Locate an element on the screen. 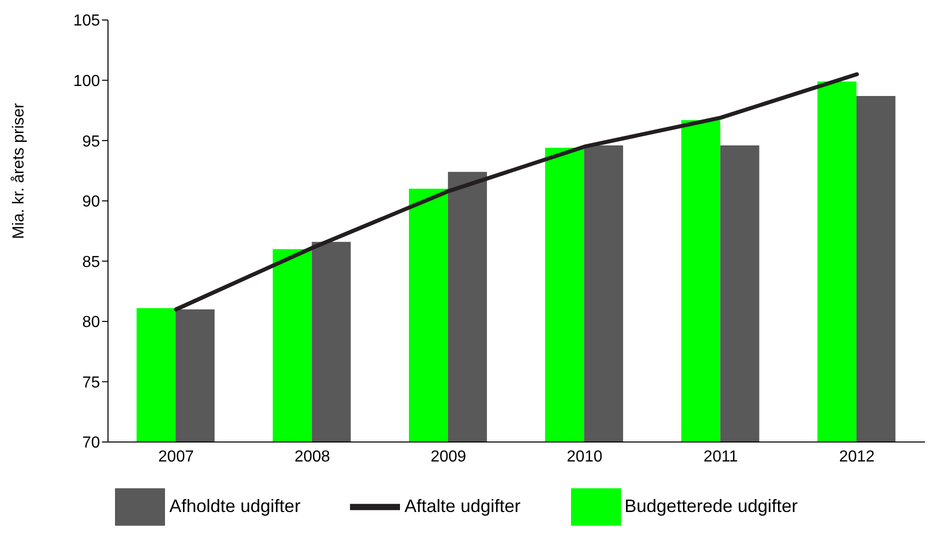 The width and height of the screenshot is (943, 550). y-tick-label: 100 is located at coordinates (86, 81).